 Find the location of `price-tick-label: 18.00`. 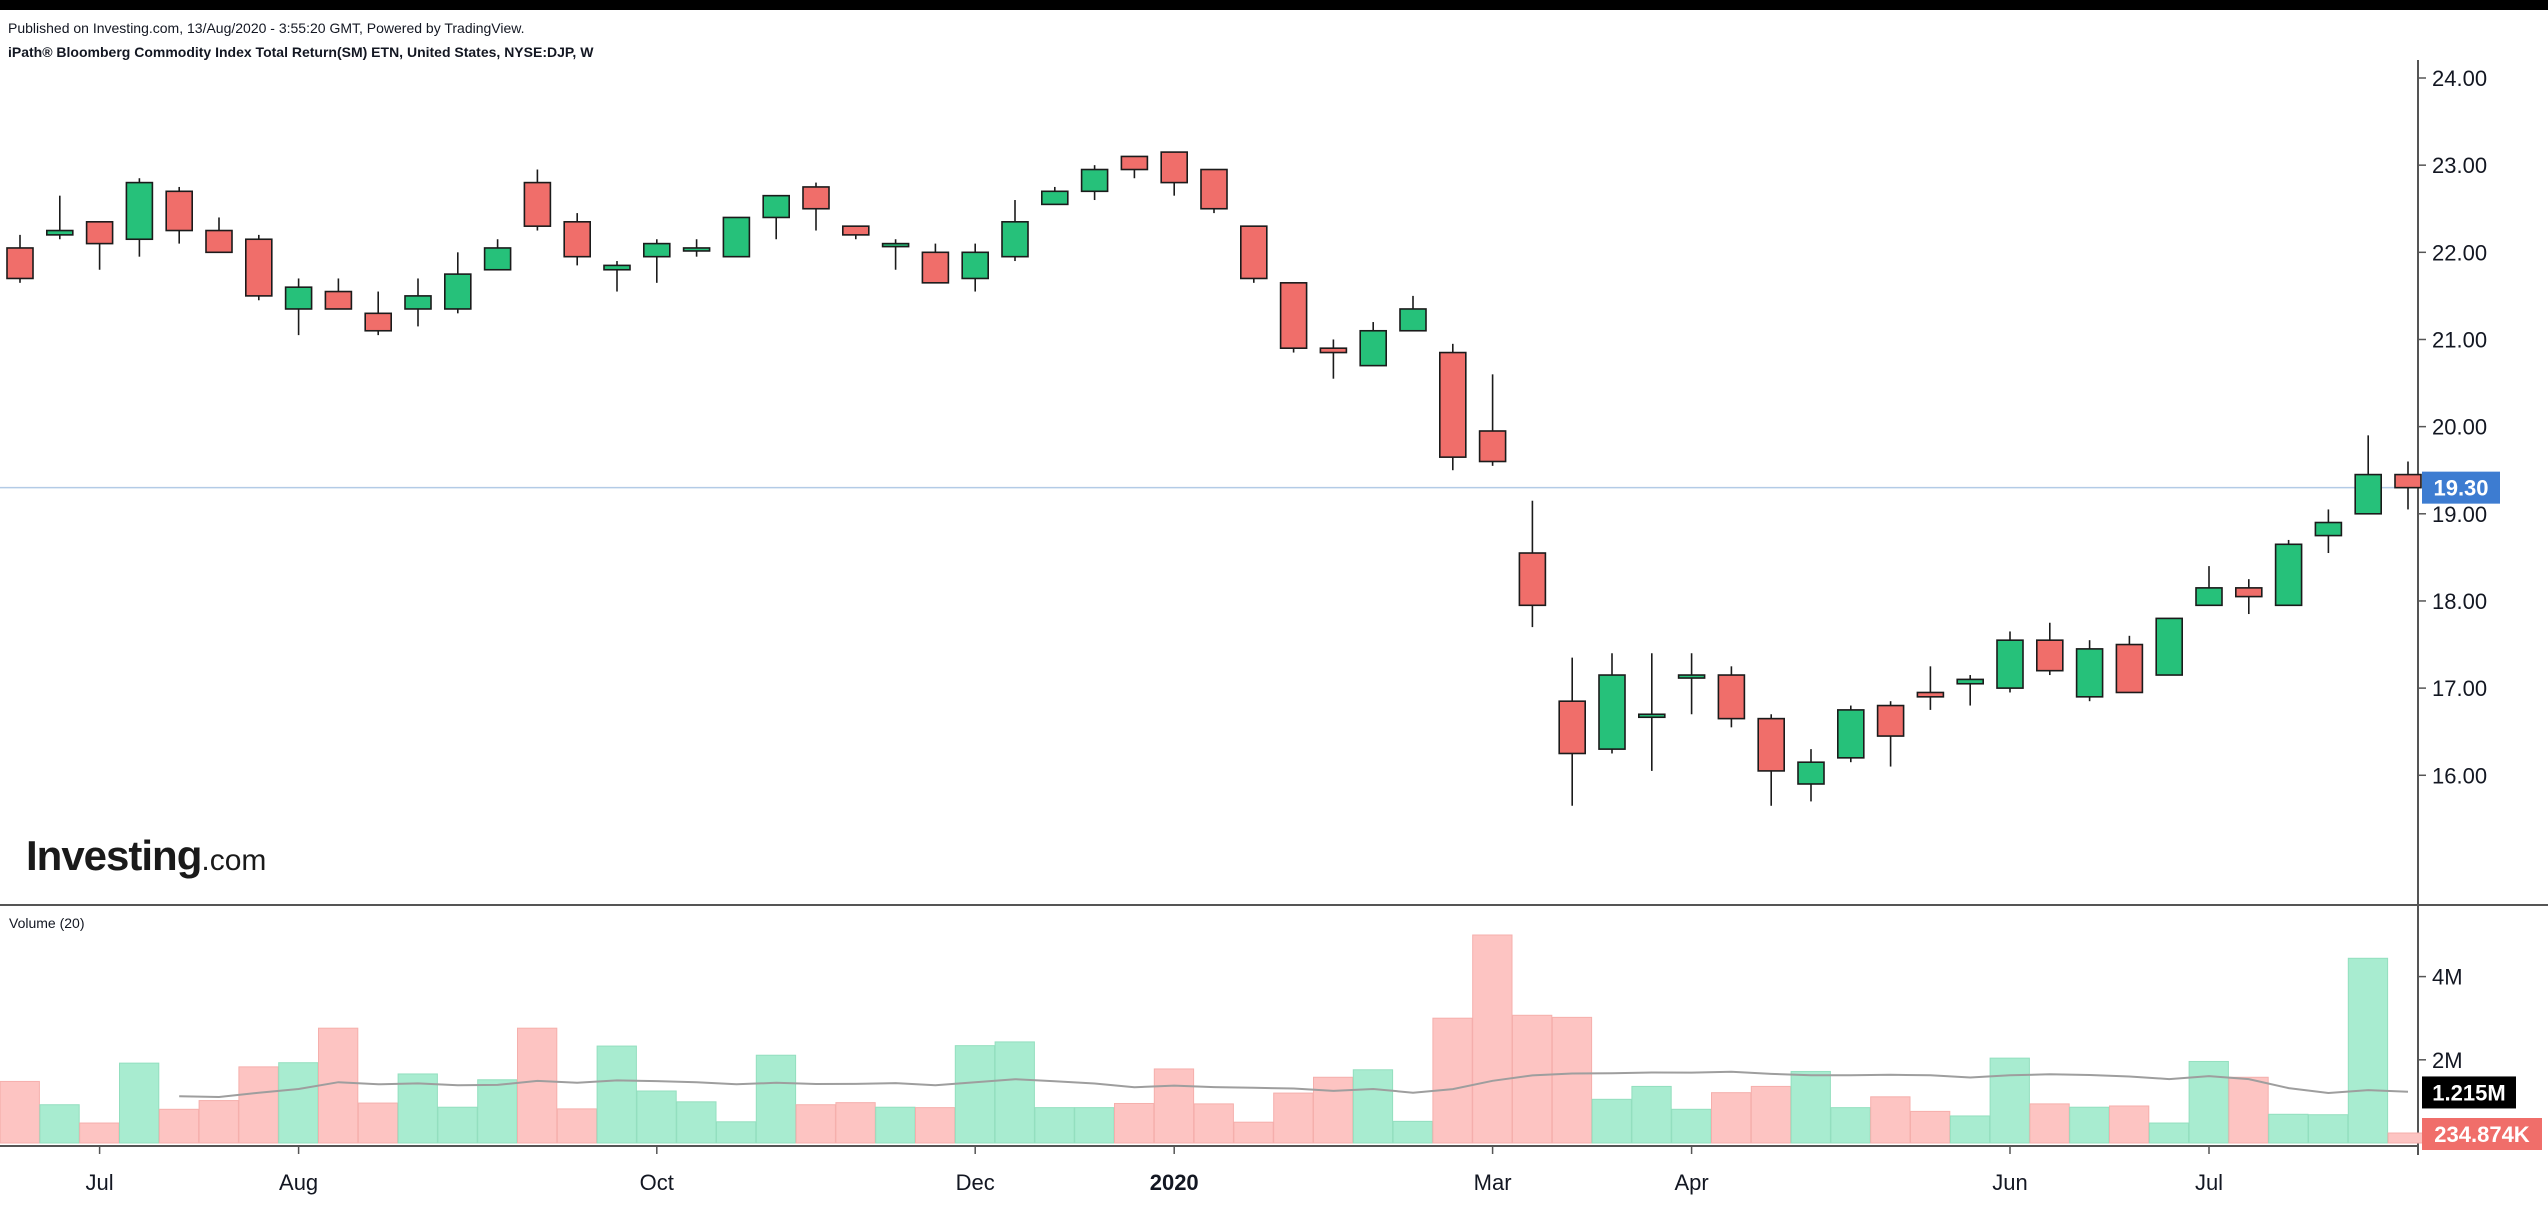

price-tick-label: 18.00 is located at coordinates (2459, 601).